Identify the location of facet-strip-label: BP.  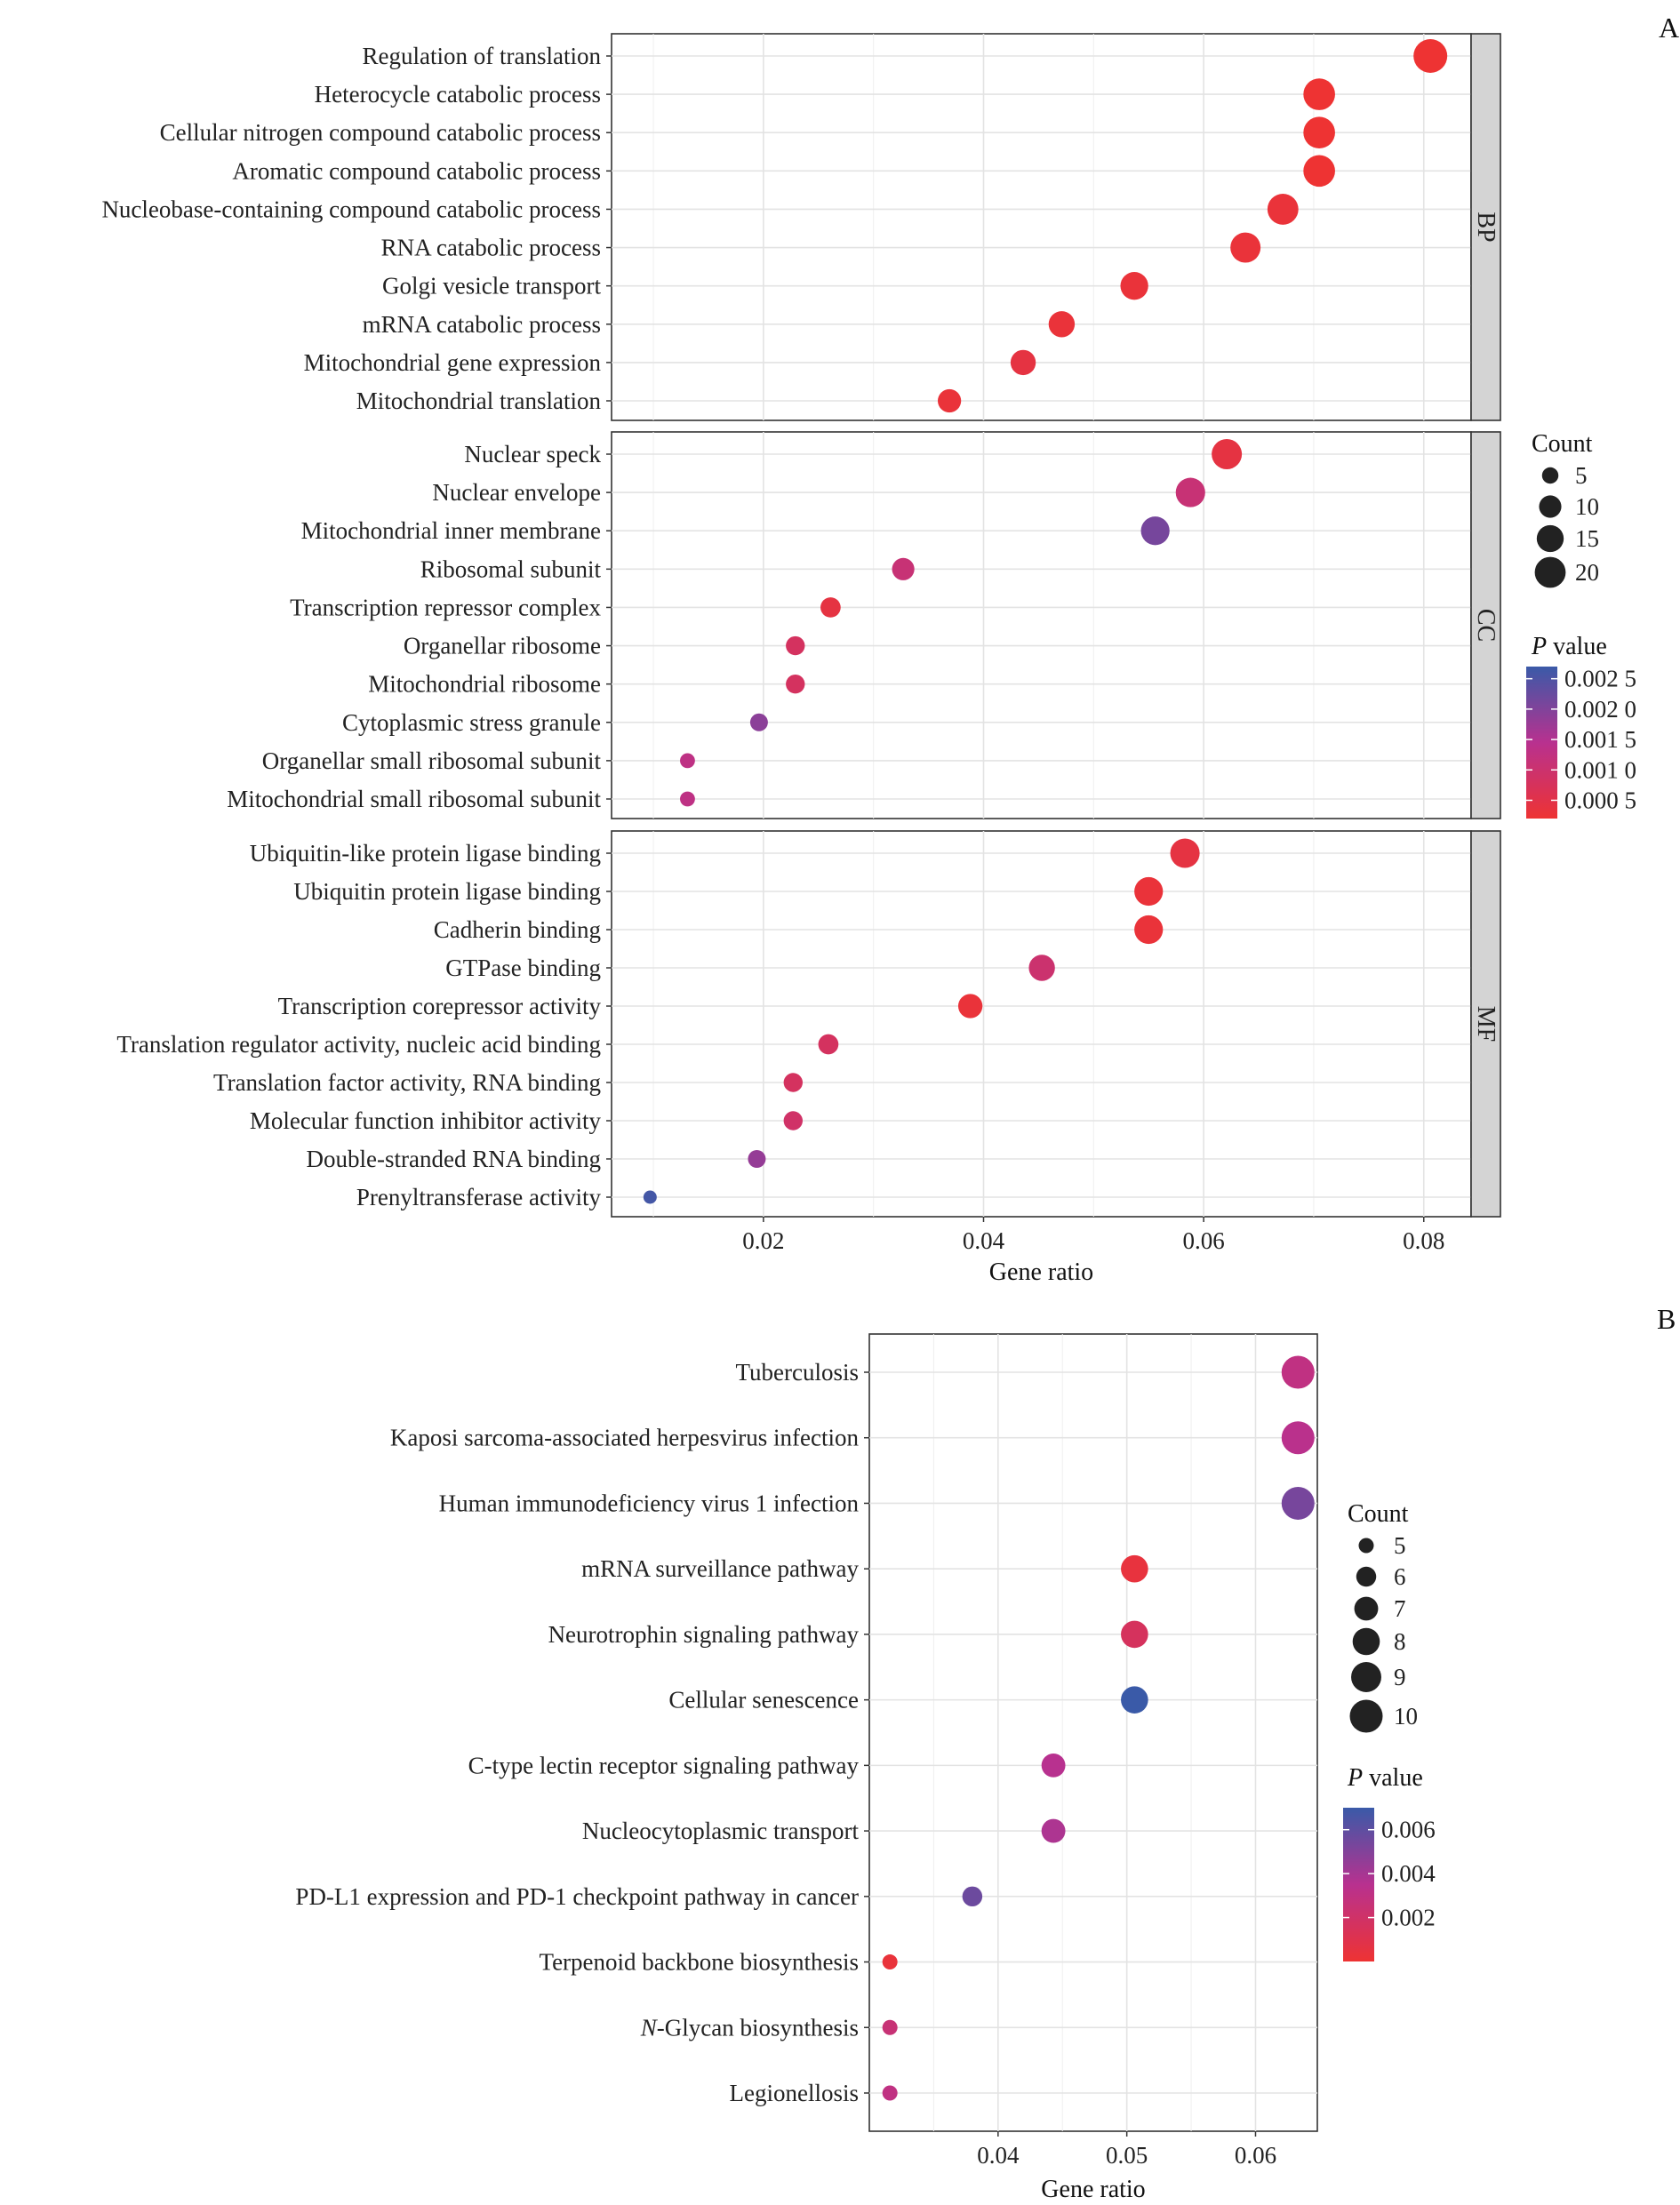
(1486, 227).